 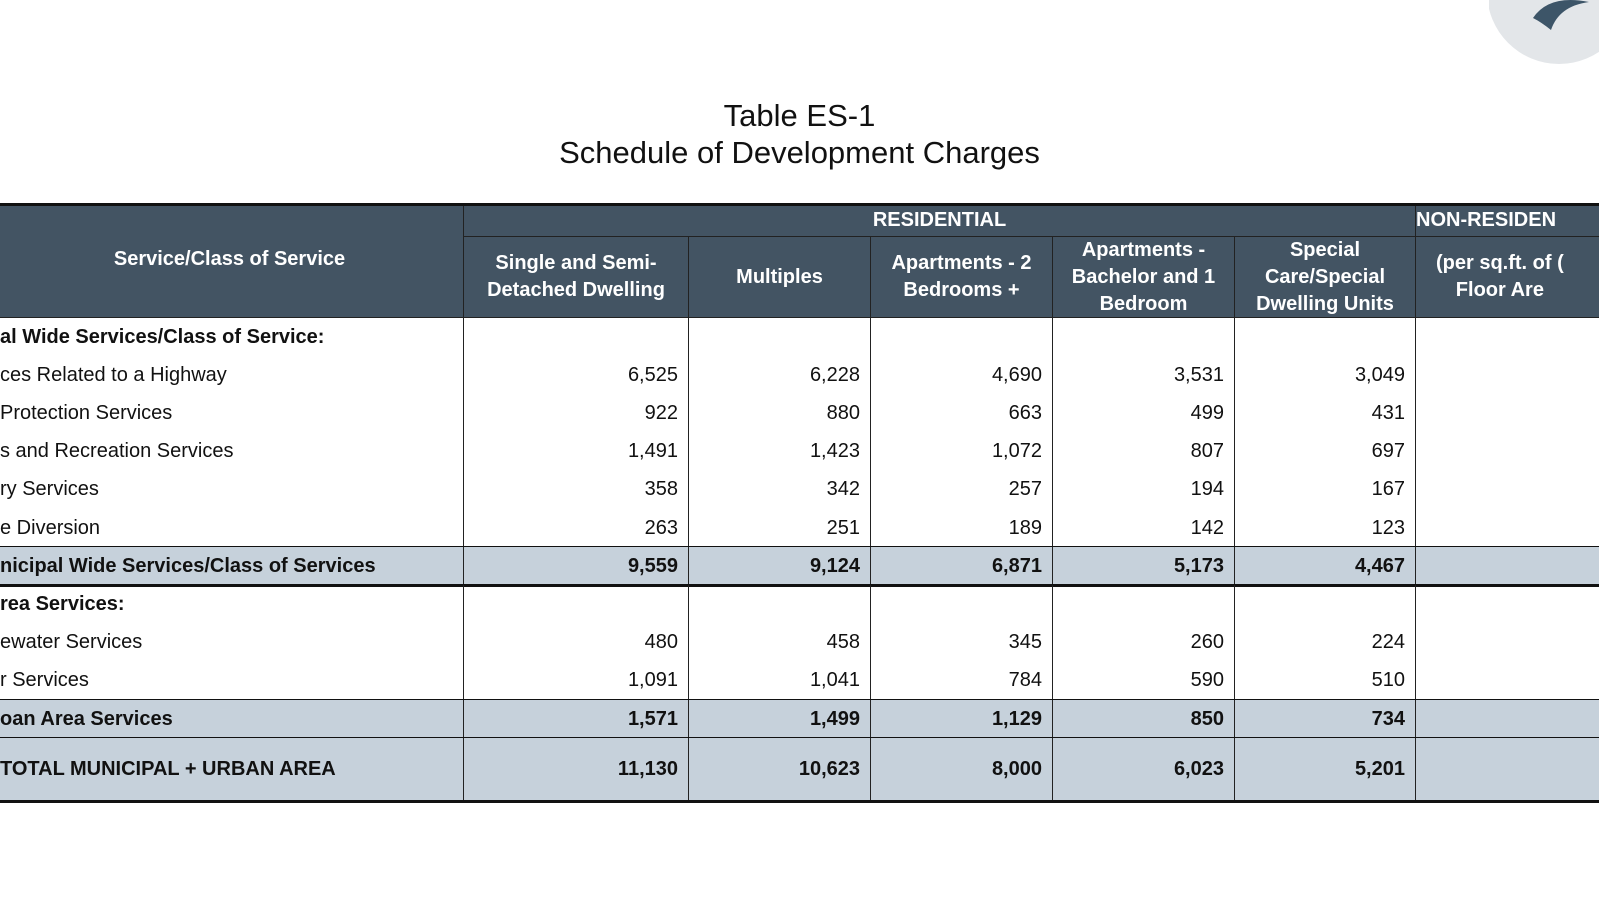 What do you see at coordinates (1144, 489) in the screenshot?
I see `value-cell: 194` at bounding box center [1144, 489].